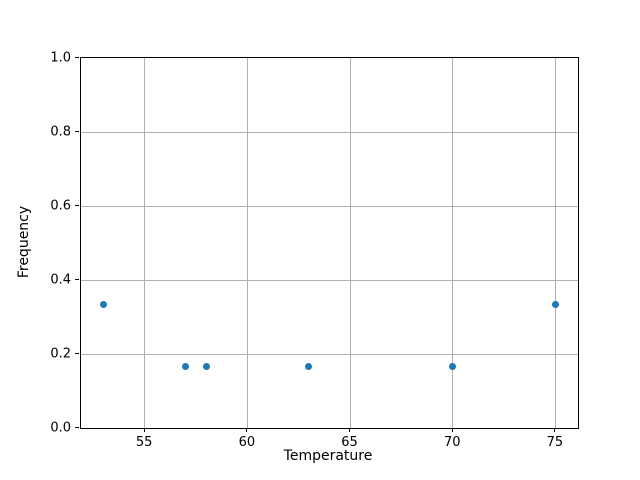 The height and width of the screenshot is (480, 640). What do you see at coordinates (555, 442) in the screenshot?
I see `x-tick-label: 75` at bounding box center [555, 442].